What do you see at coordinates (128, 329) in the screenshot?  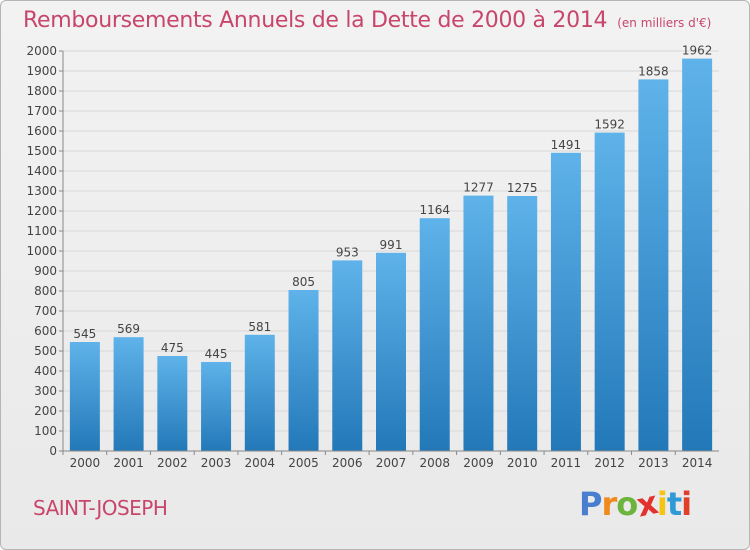 I see `data-label: 569` at bounding box center [128, 329].